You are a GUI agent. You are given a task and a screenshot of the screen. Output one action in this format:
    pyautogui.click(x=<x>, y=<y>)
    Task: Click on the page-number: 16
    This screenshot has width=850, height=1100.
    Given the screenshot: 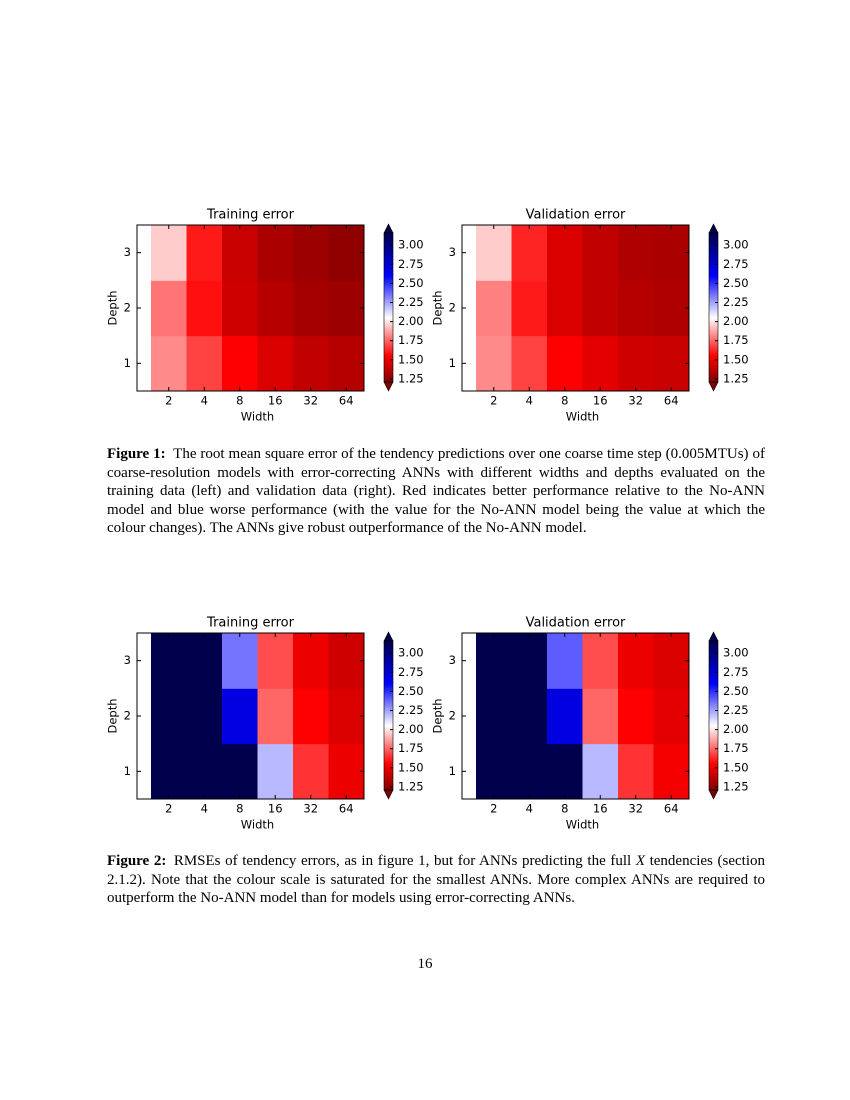 What is the action you would take?
    pyautogui.click(x=425, y=964)
    